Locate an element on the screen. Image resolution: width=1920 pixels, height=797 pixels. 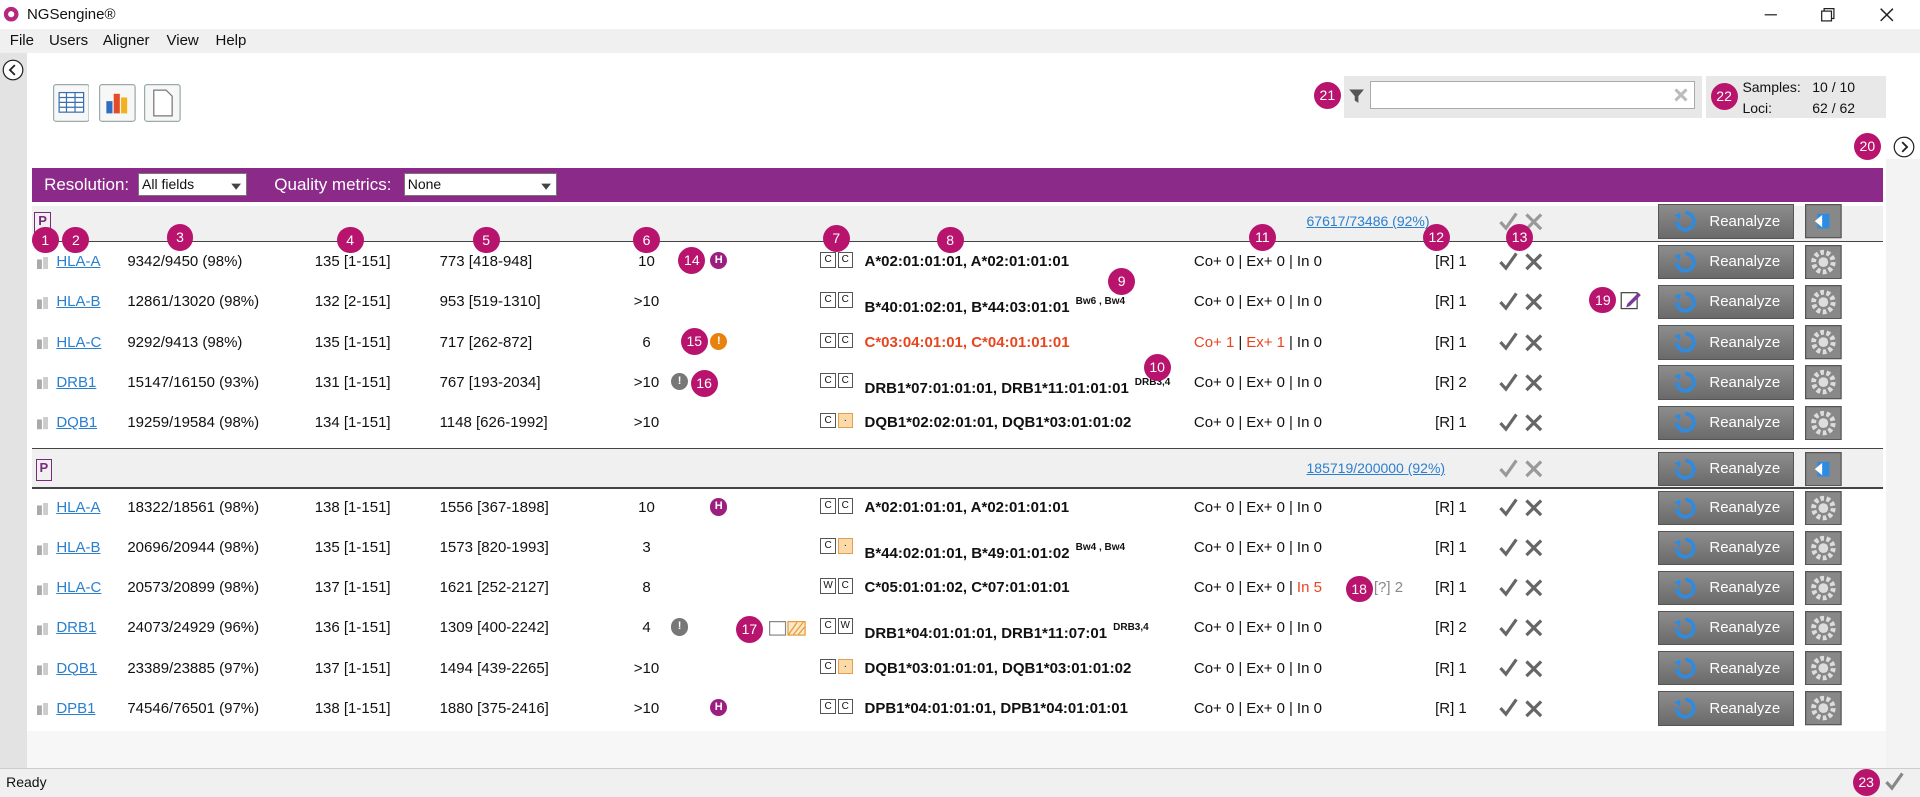
callout-marker: 4 is located at coordinates (350, 240).